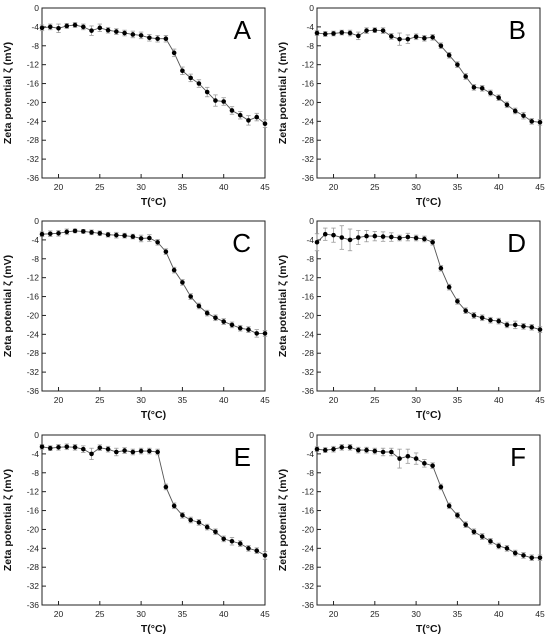 The width and height of the screenshot is (550, 641). What do you see at coordinates (308, 315) in the screenshot?
I see `y-tick-label: -20` at bounding box center [308, 315].